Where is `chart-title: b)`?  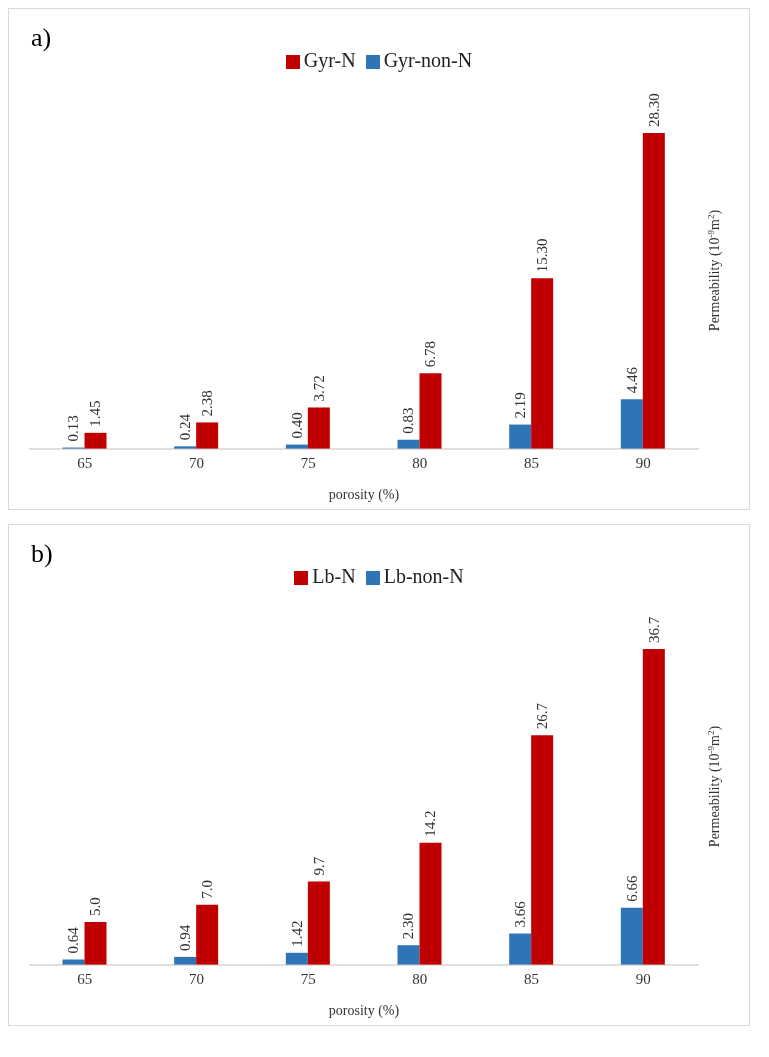
chart-title: b) is located at coordinates (42, 554).